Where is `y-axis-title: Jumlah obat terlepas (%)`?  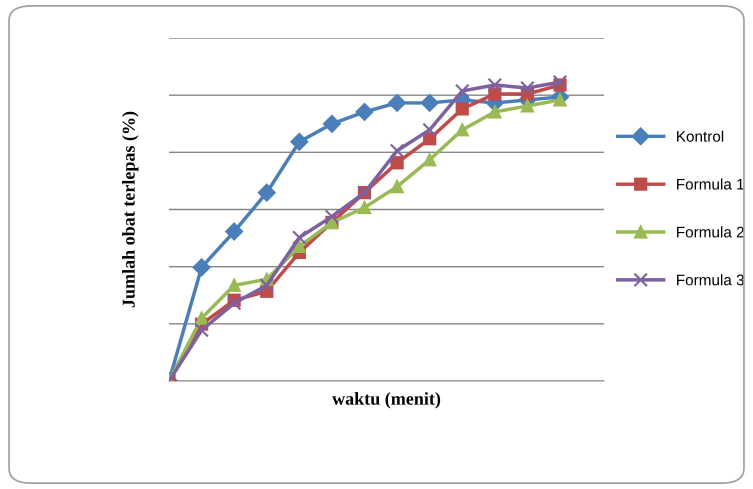
y-axis-title: Jumlah obat terlepas (%) is located at coordinates (130, 210).